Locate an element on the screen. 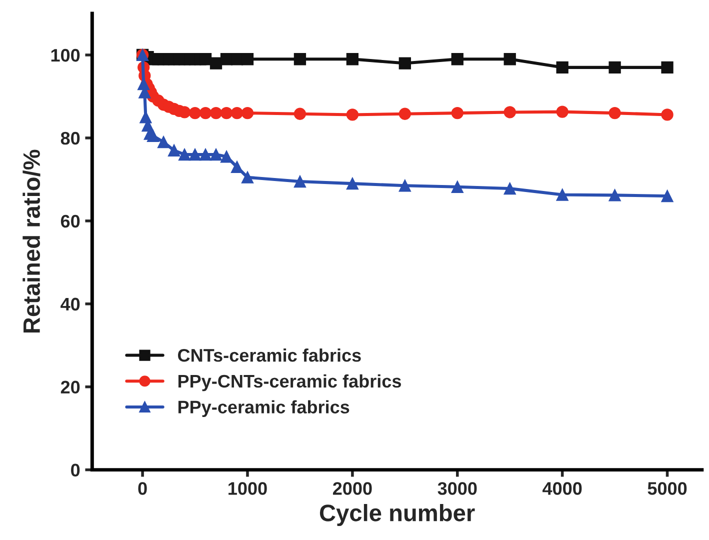  x-axis-title: Cycle number is located at coordinates (397, 515).